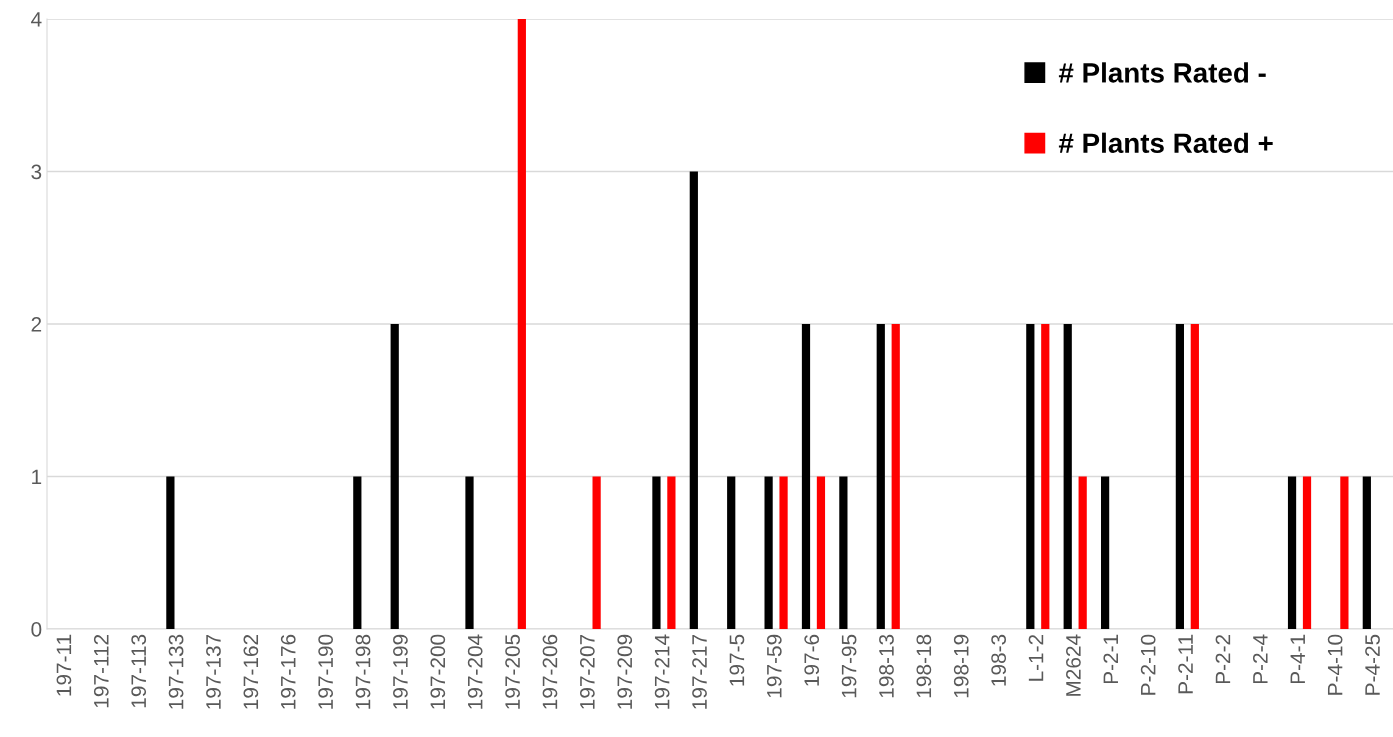  I want to click on x-tick-label: 197-200, so click(438, 671).